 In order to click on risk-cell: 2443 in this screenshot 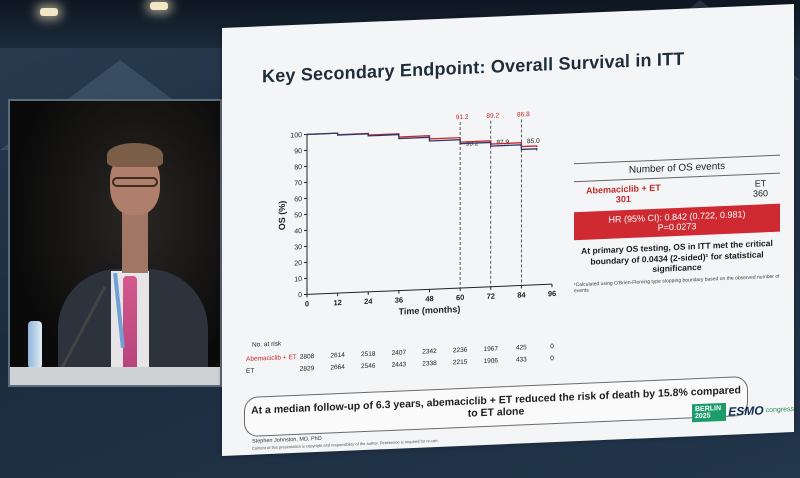, I will do `click(399, 365)`.